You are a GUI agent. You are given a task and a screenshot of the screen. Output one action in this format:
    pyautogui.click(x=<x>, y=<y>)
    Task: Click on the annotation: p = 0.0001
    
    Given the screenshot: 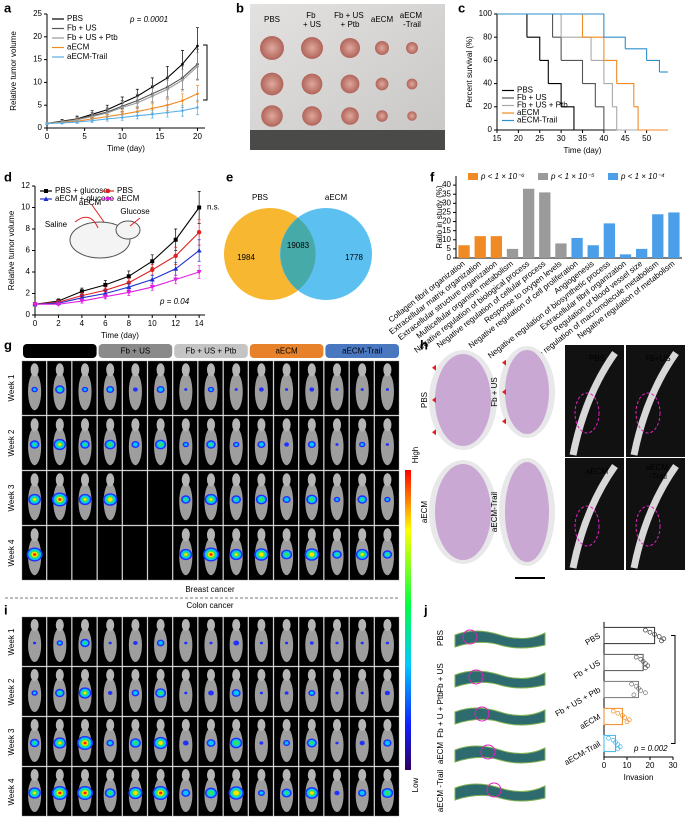 What is the action you would take?
    pyautogui.click(x=148, y=19)
    